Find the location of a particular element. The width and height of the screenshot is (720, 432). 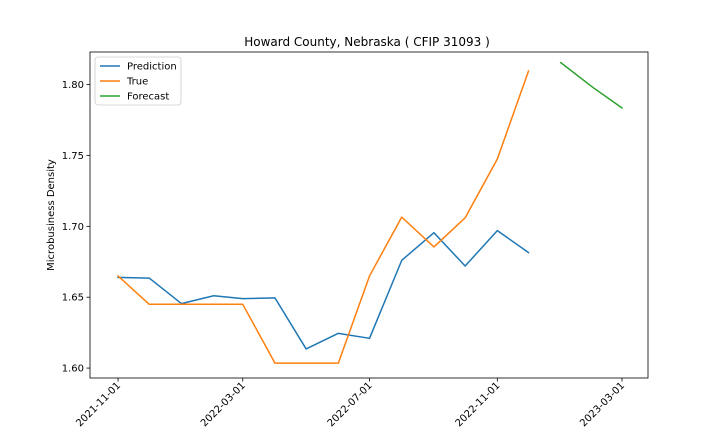

legend-label-forecast: Forecast is located at coordinates (148, 97).